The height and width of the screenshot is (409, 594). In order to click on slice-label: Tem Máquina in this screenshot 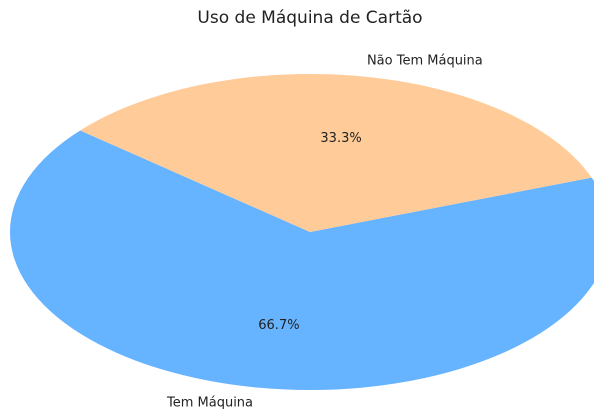, I will do `click(209, 402)`.